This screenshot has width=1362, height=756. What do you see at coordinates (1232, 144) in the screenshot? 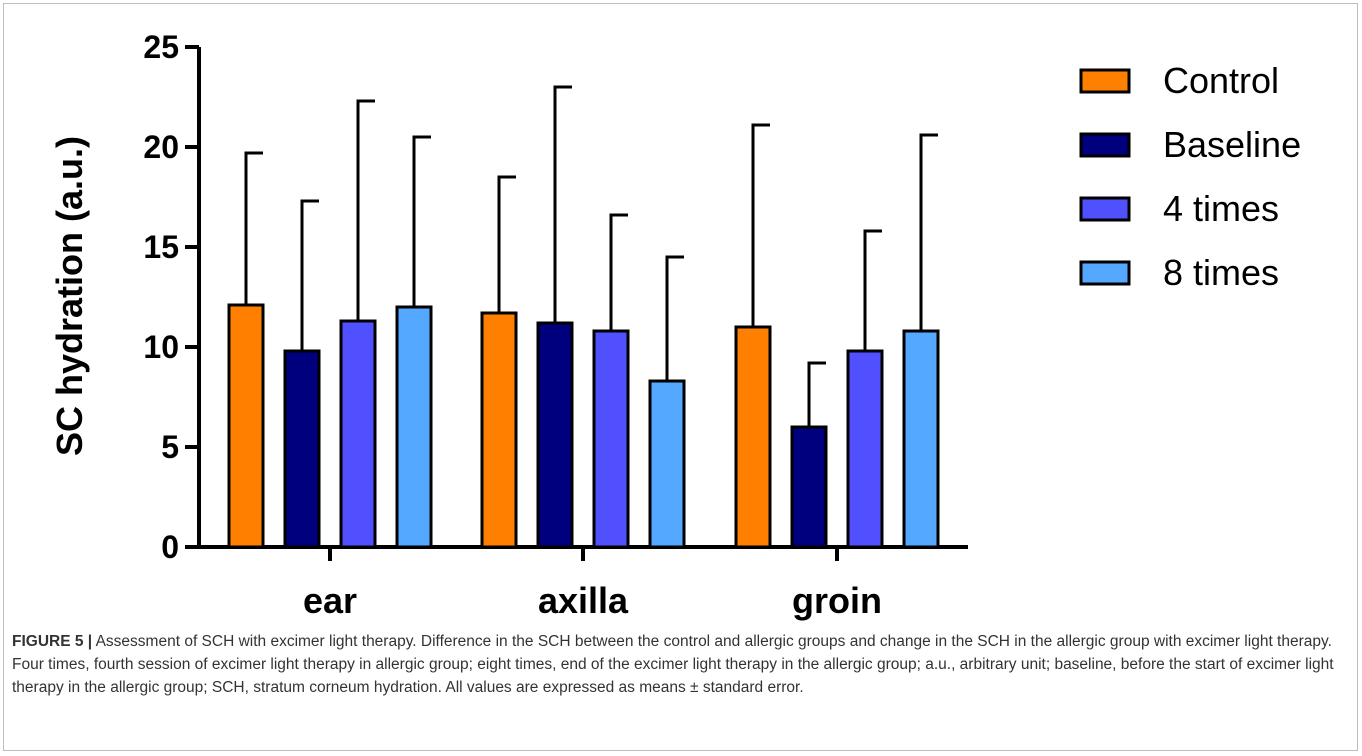
I see `legend-label: Baseline` at bounding box center [1232, 144].